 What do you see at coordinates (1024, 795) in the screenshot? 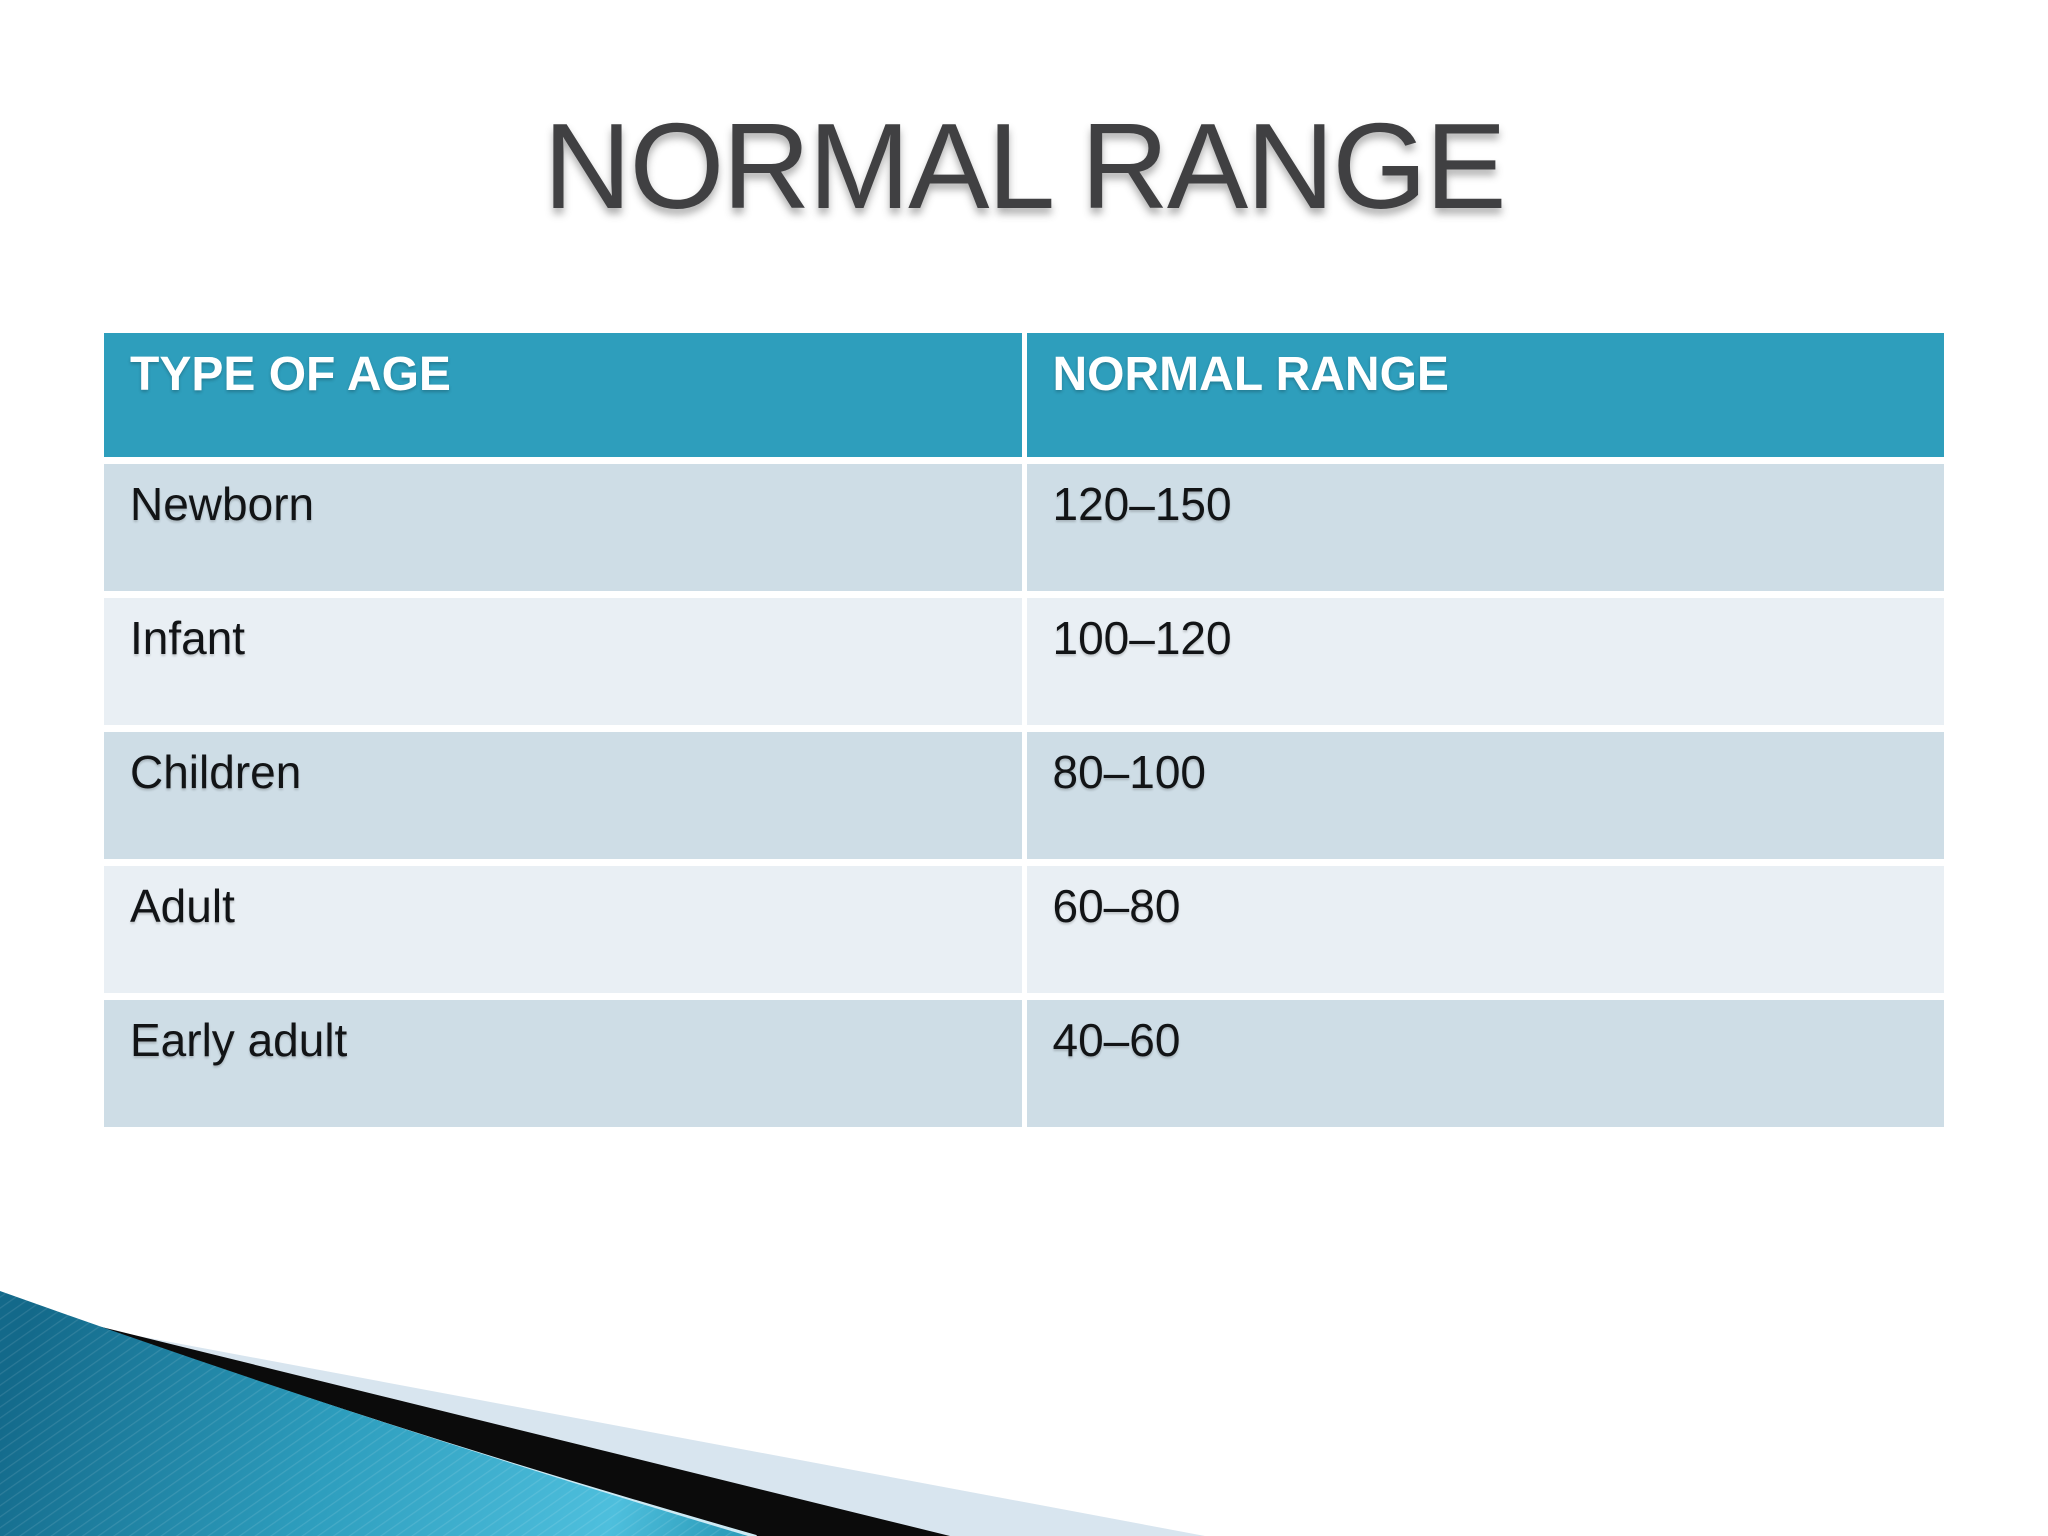
I see `table-row: Children 80–100` at bounding box center [1024, 795].